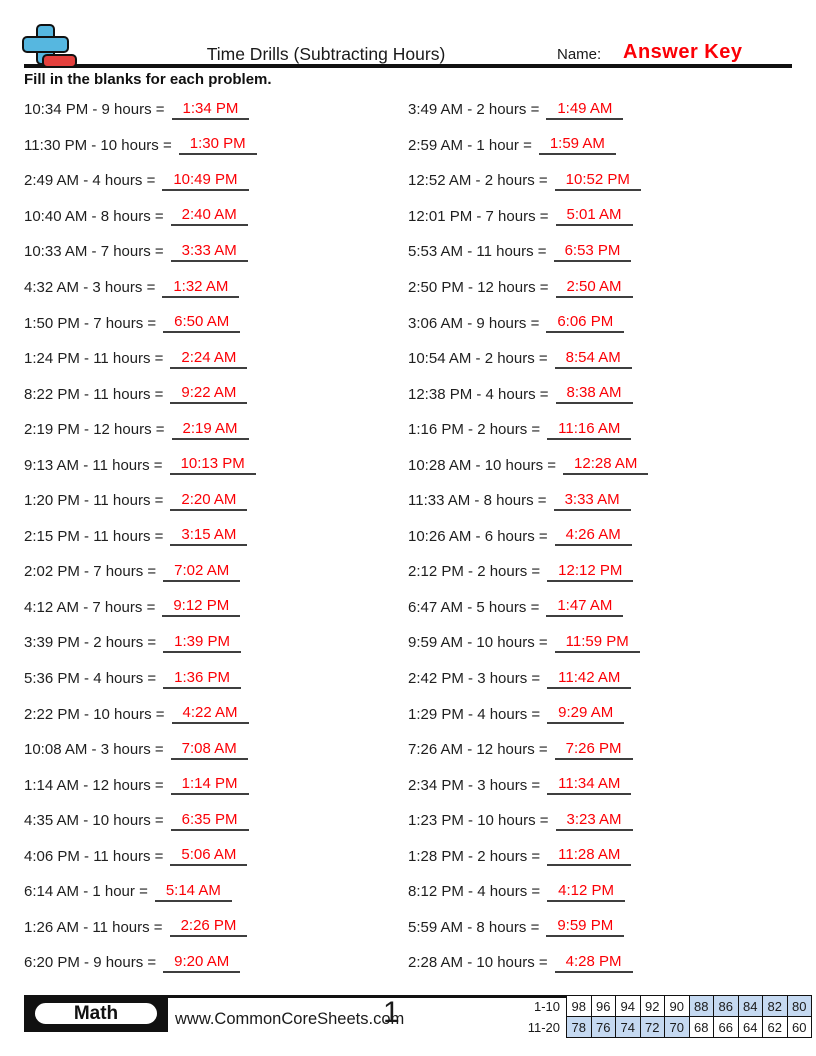  I want to click on logo-plus-core, so click(45, 44).